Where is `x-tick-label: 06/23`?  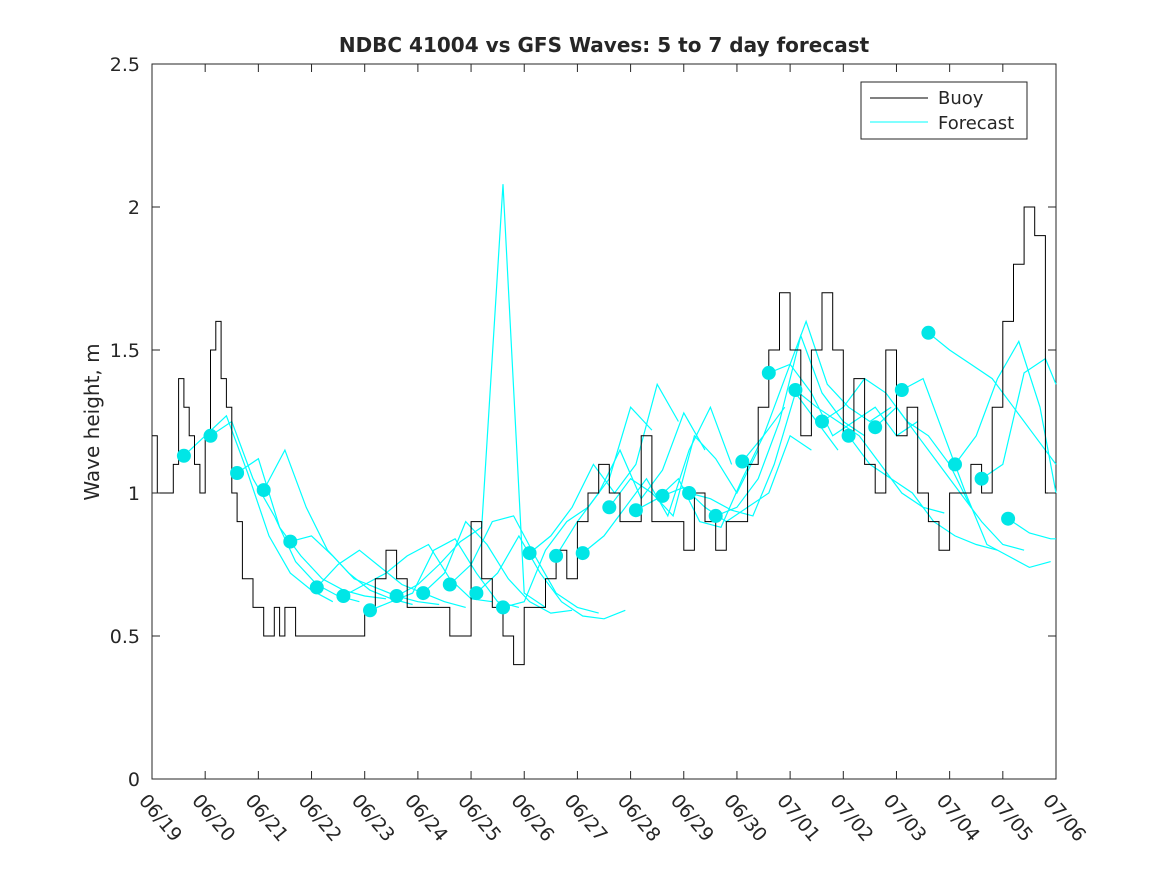
x-tick-label: 06/23 is located at coordinates (373, 818).